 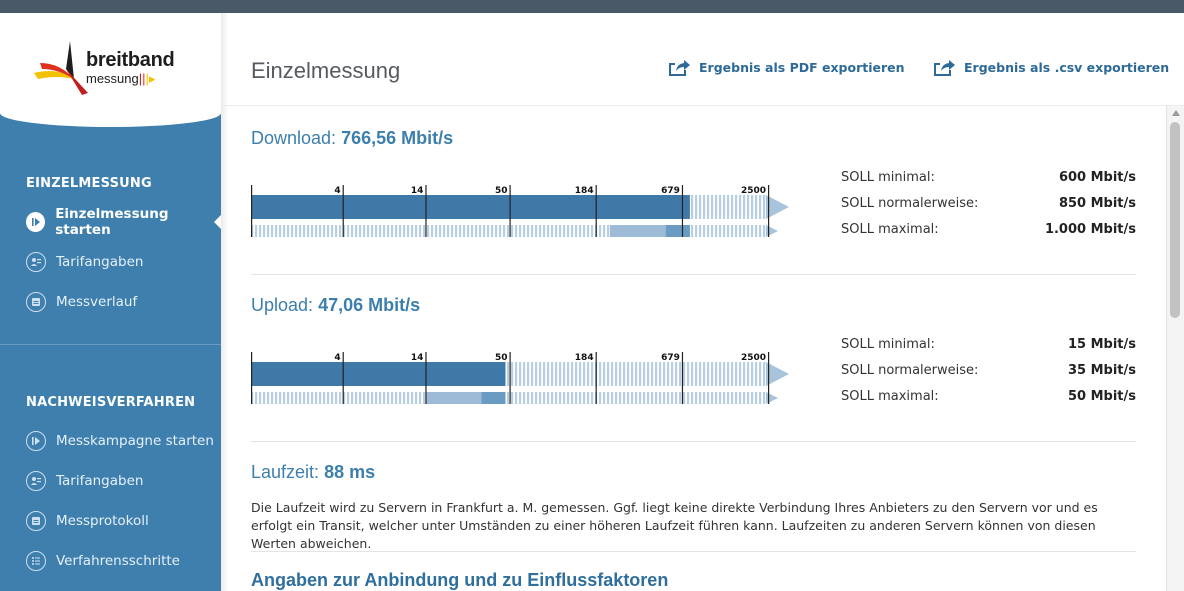 I want to click on sidebar-item-messprotokoll: Messprotokoll, so click(x=87, y=521).